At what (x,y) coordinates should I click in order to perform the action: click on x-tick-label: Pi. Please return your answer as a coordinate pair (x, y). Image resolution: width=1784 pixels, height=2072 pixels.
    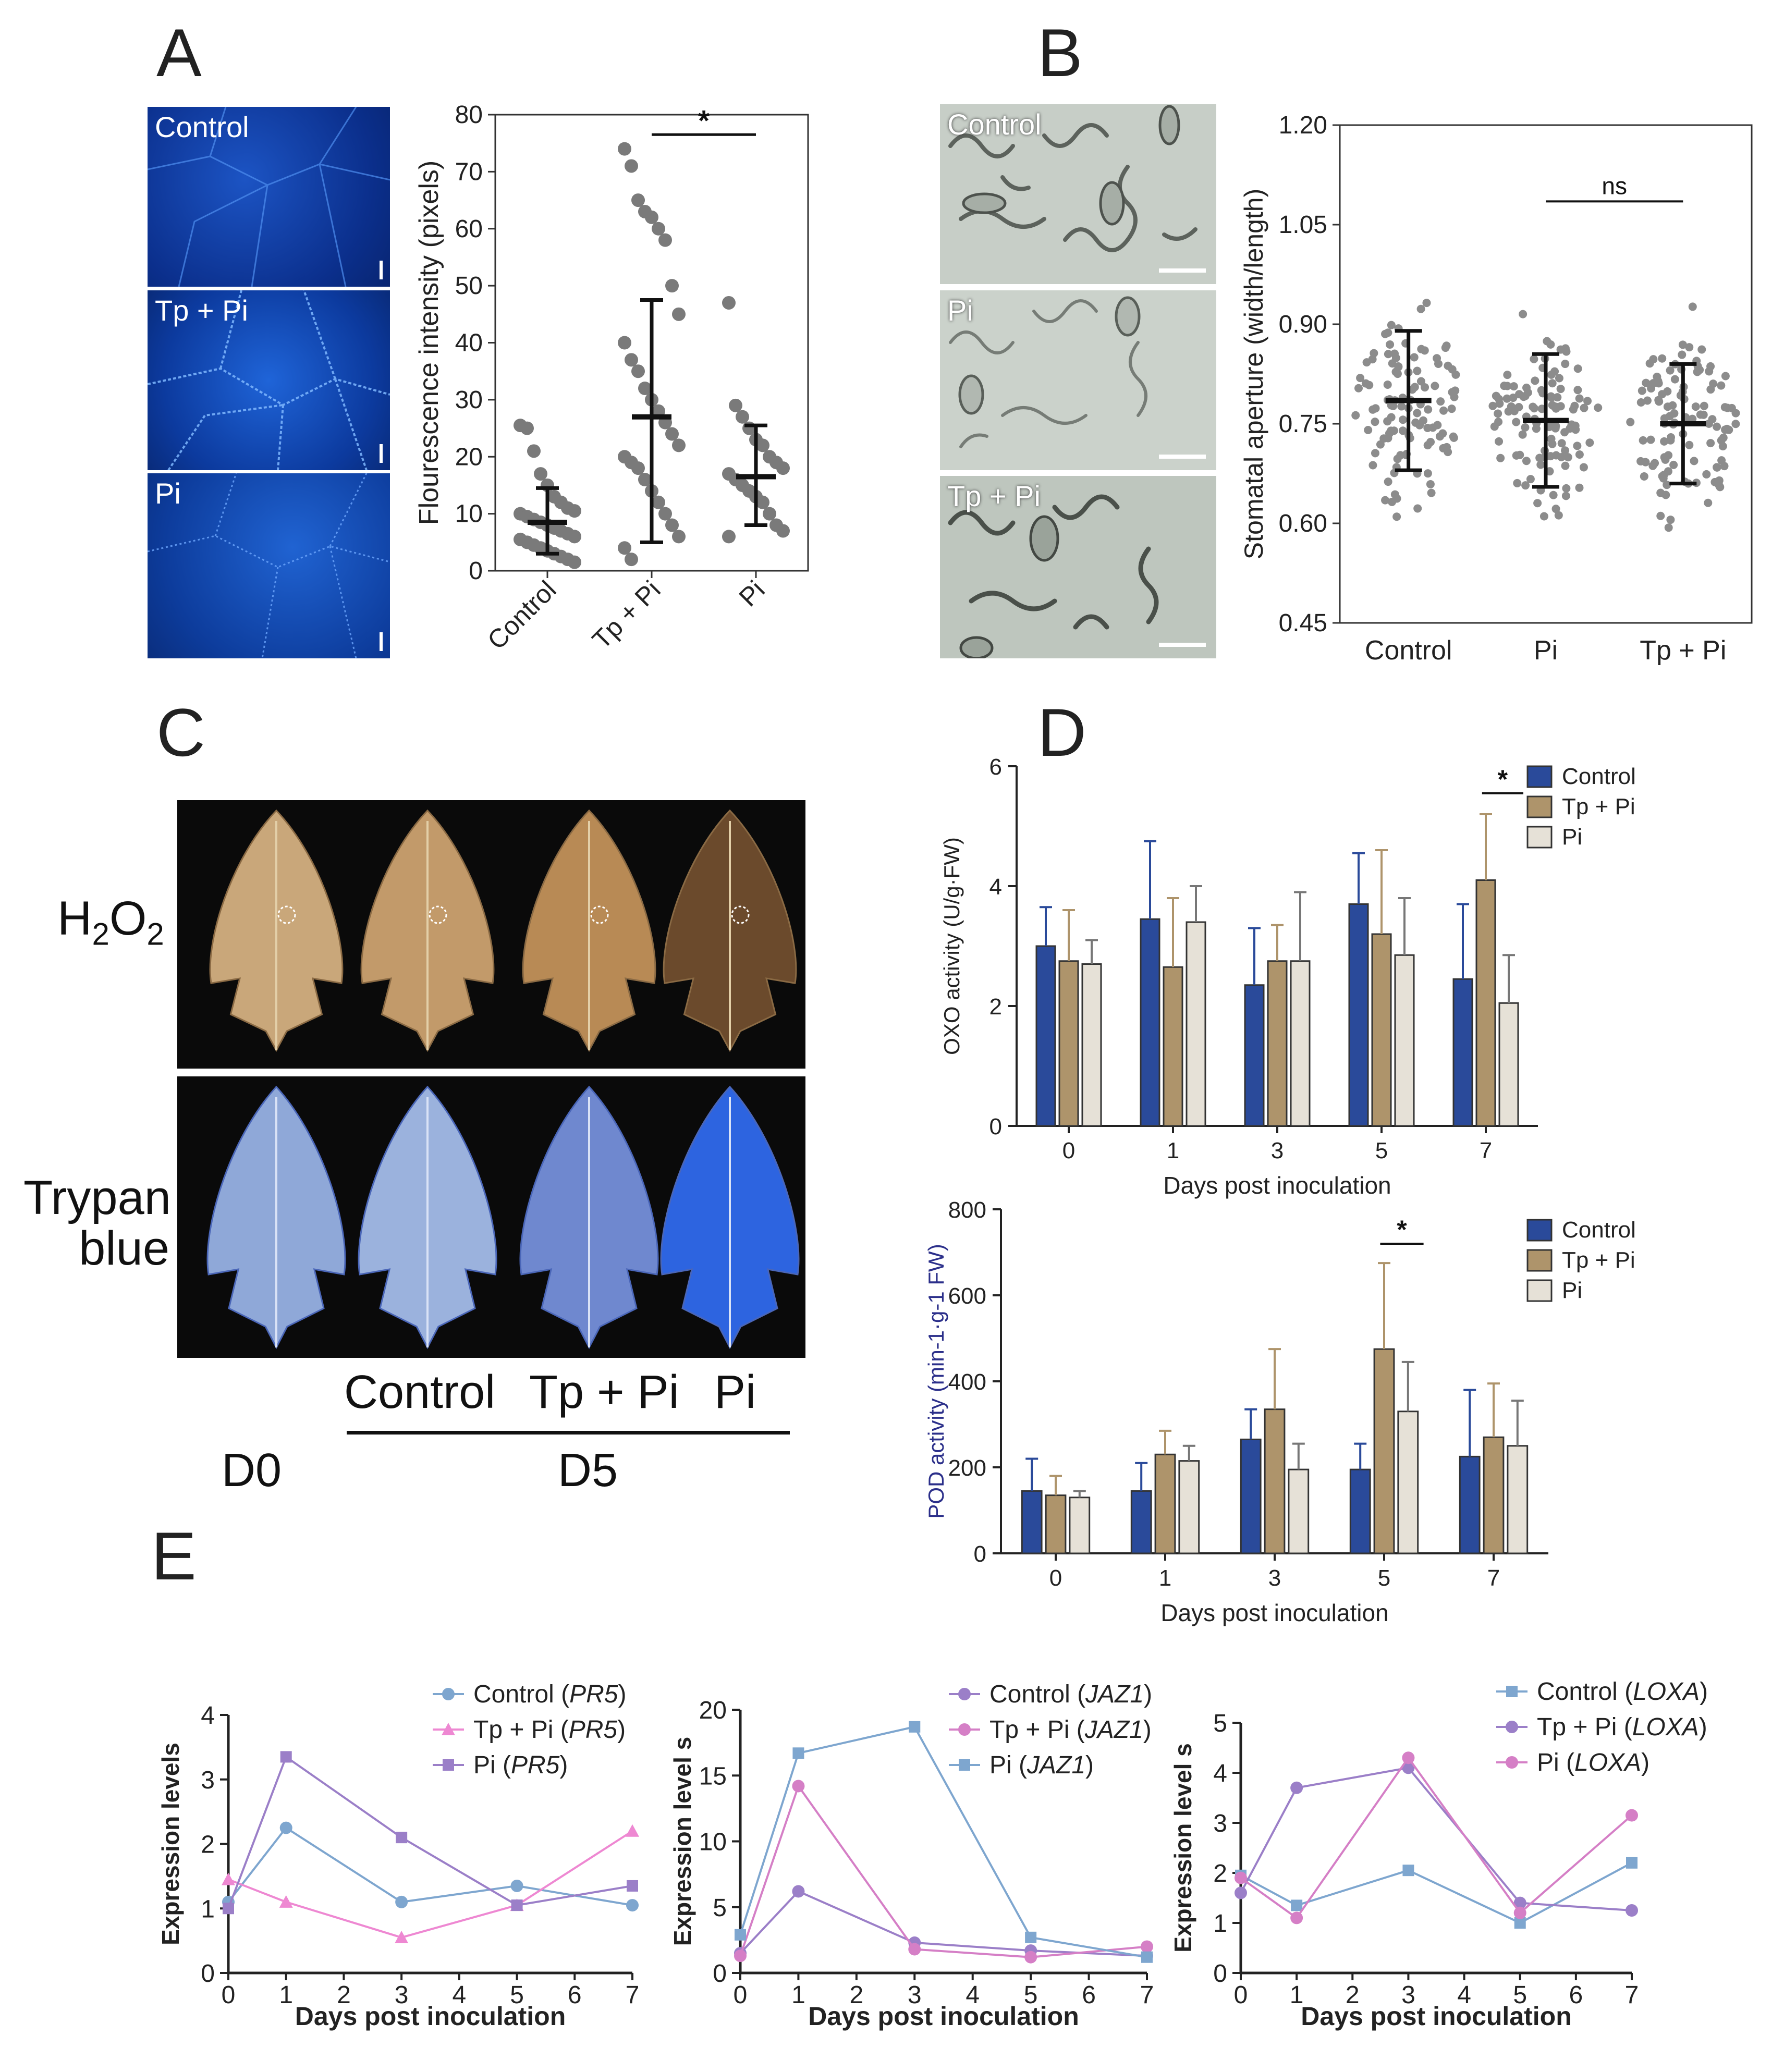
    Looking at the image, I should click on (752, 593).